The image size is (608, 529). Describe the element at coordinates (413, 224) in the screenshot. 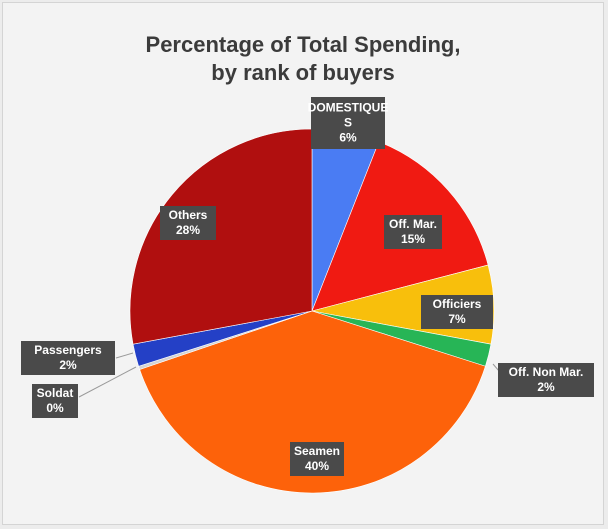

I see `slice-category-label: Off. Mar.` at that location.